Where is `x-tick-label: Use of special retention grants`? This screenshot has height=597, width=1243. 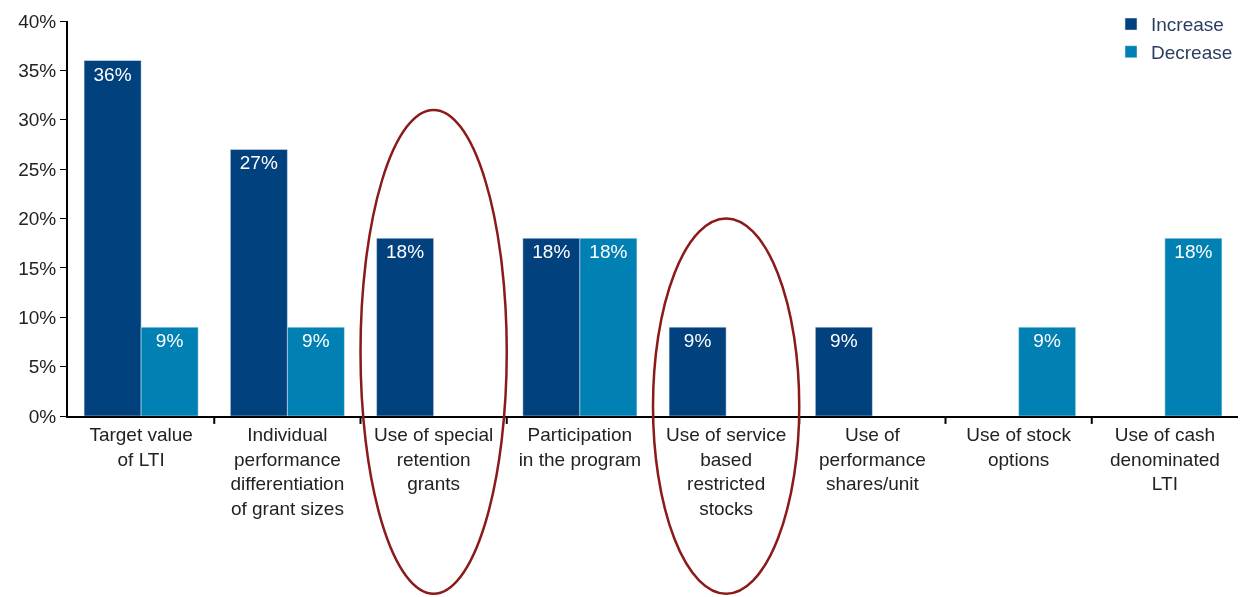 x-tick-label: Use of special retention grants is located at coordinates (433, 459).